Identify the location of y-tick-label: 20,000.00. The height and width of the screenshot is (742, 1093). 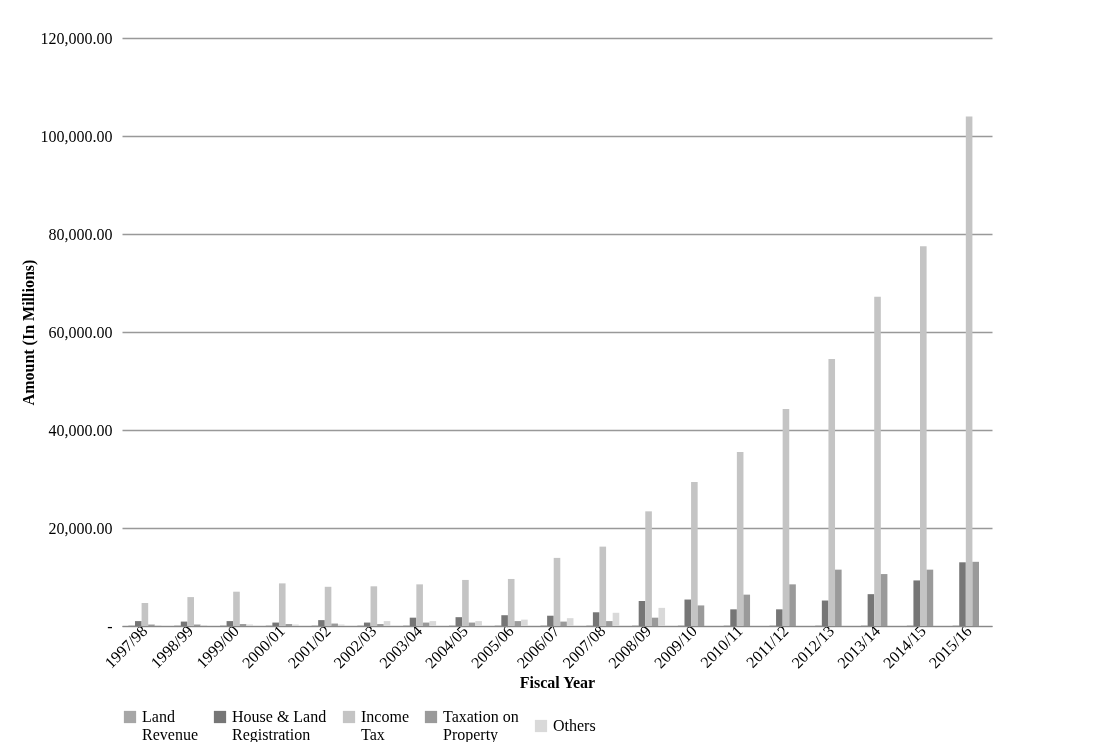
(80, 528).